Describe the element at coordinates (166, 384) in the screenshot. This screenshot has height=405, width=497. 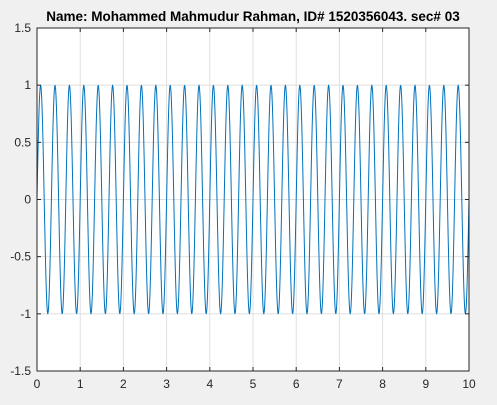
I see `x-tick-label: 3` at that location.